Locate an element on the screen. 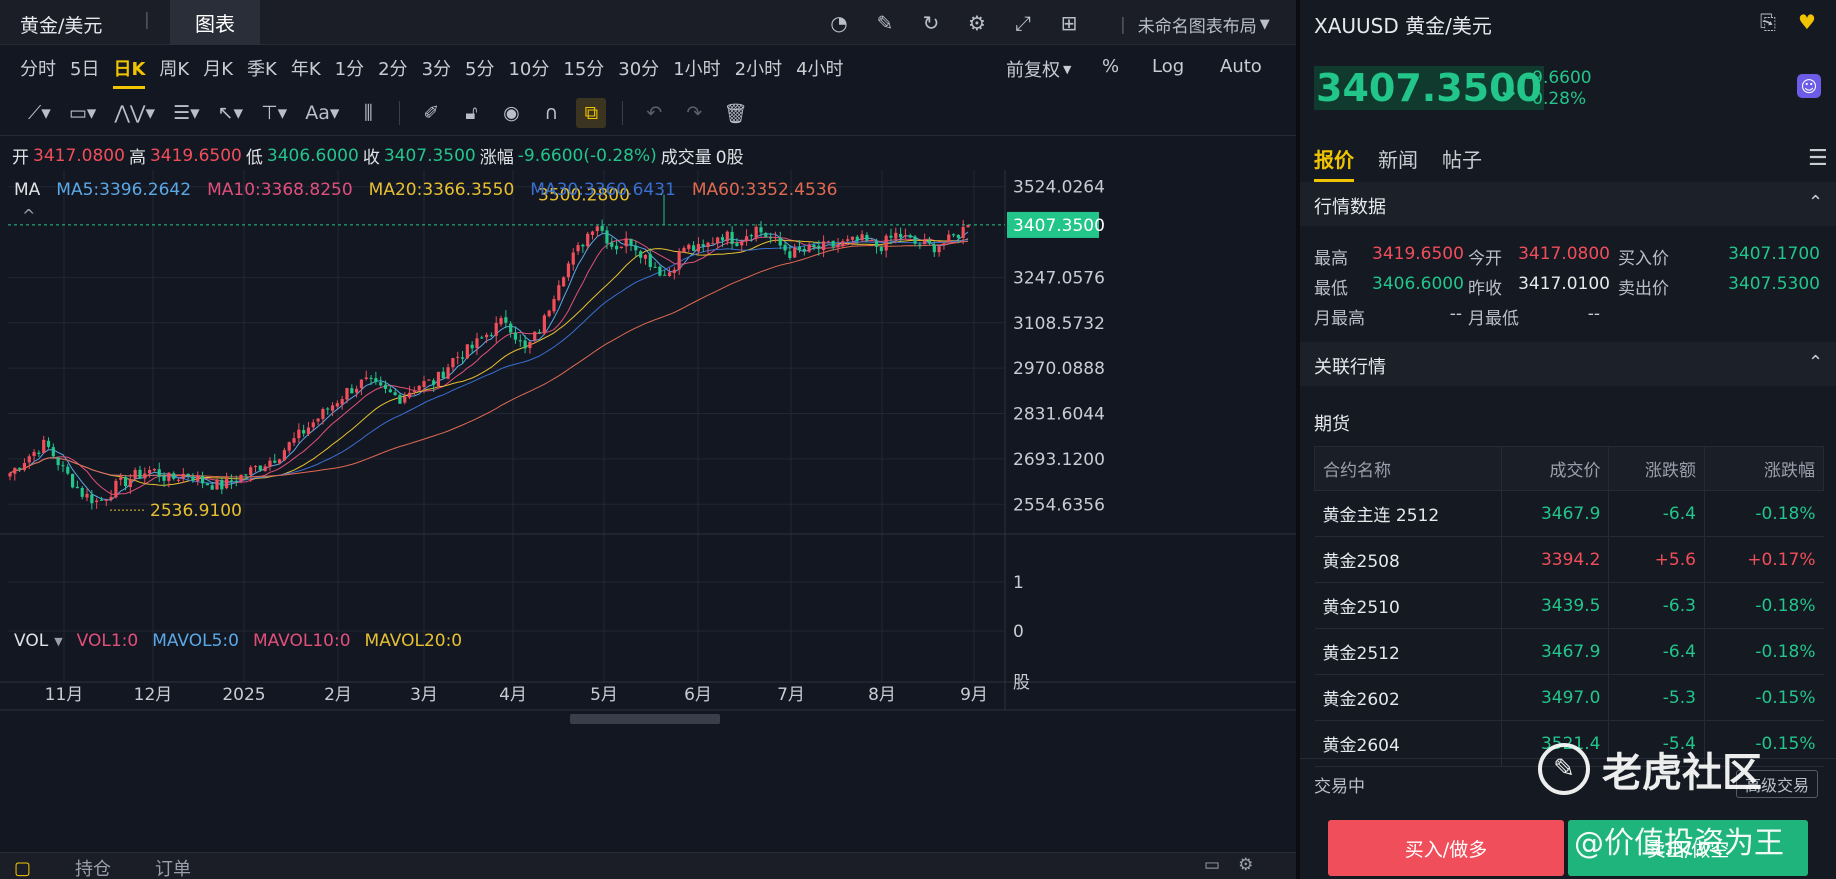 Image resolution: width=1836 pixels, height=879 pixels. period-10: 5分 is located at coordinates (480, 69).